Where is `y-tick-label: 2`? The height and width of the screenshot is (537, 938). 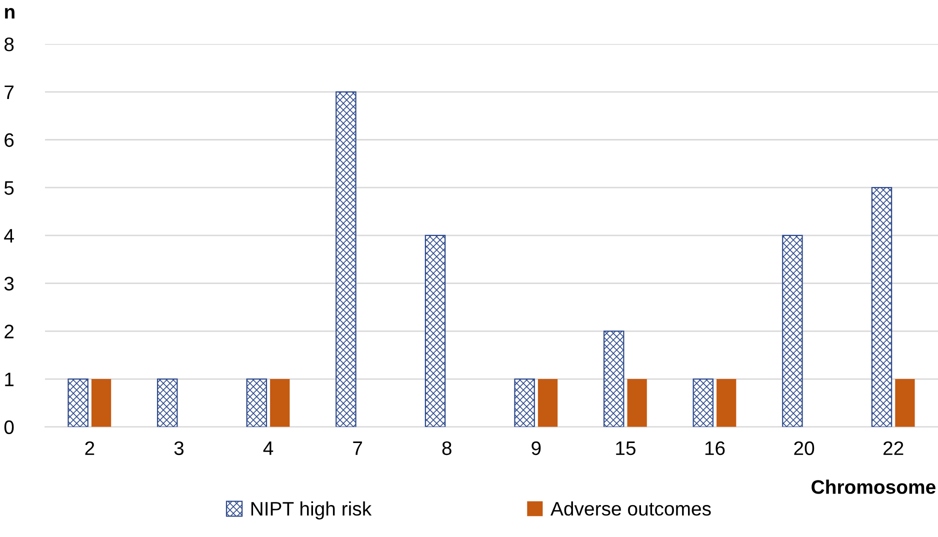 y-tick-label: 2 is located at coordinates (9, 331).